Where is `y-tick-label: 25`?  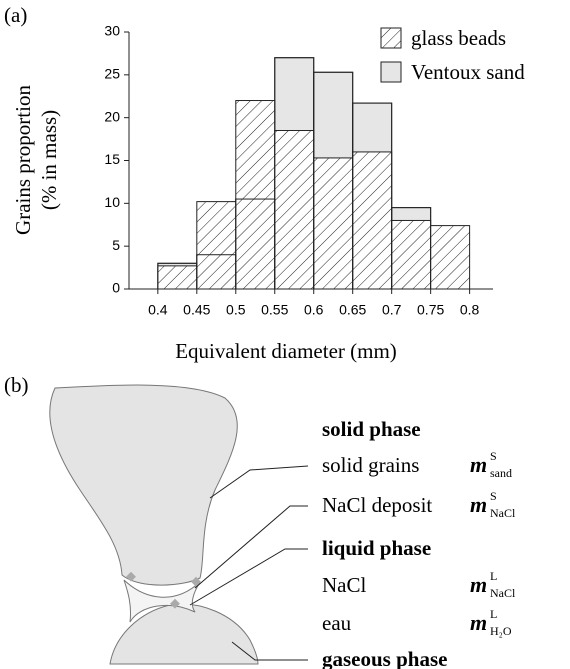 y-tick-label: 25 is located at coordinates (112, 74).